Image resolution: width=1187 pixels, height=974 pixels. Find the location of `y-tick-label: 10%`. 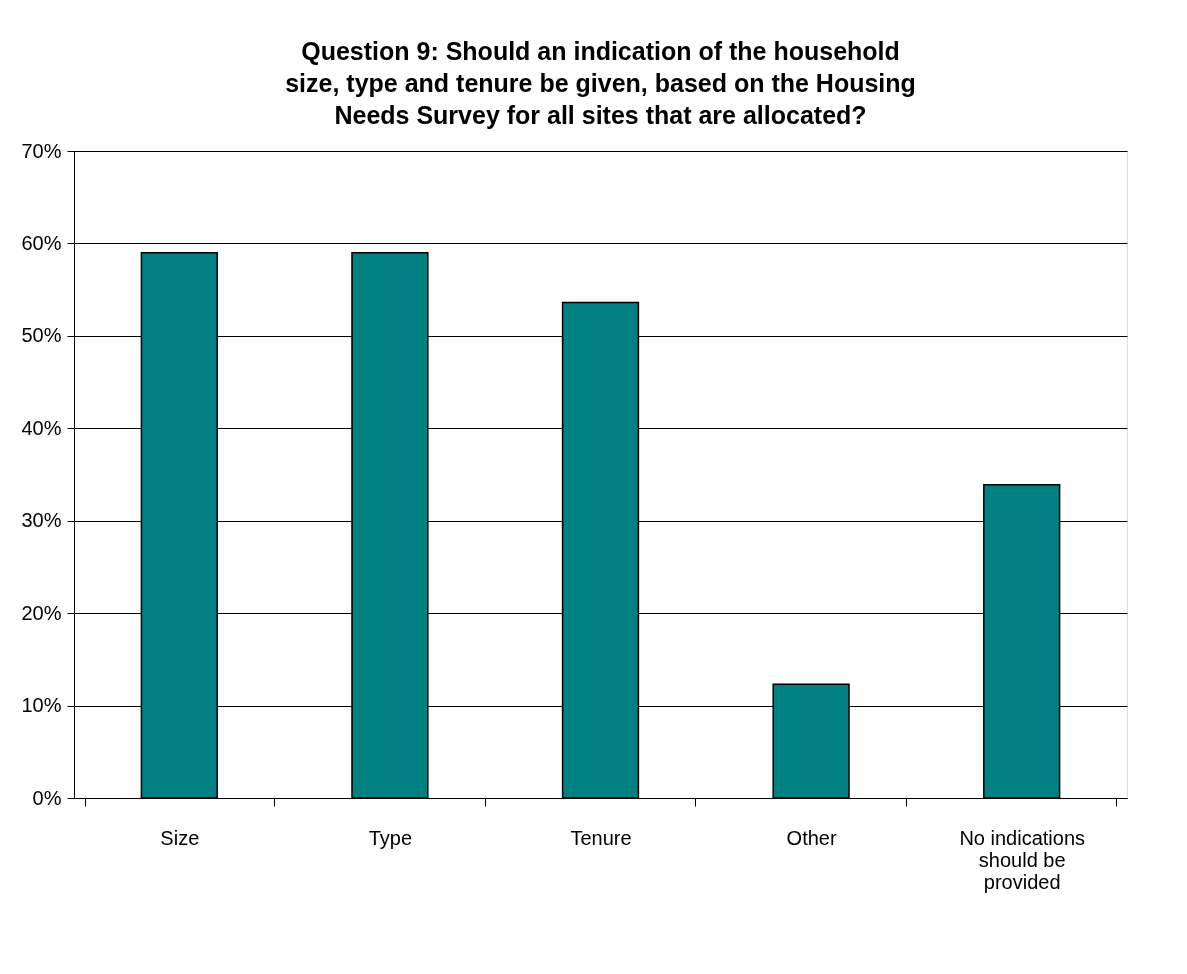

y-tick-label: 10% is located at coordinates (41, 705).